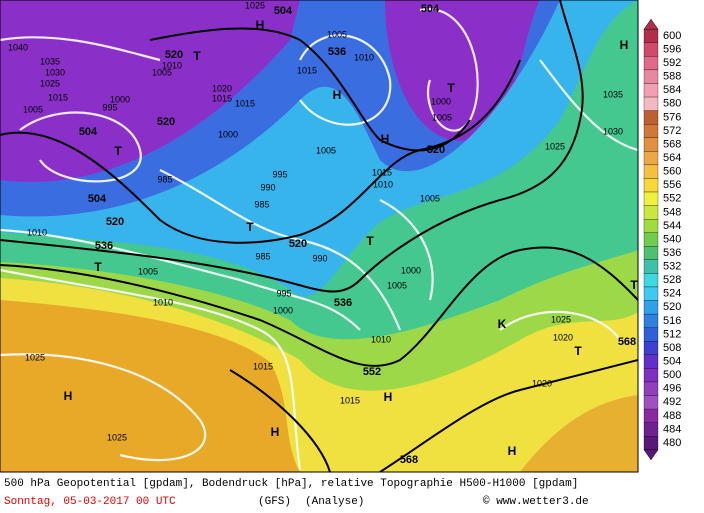  What do you see at coordinates (672, 402) in the screenshot?
I see `legend-label: 492` at bounding box center [672, 402].